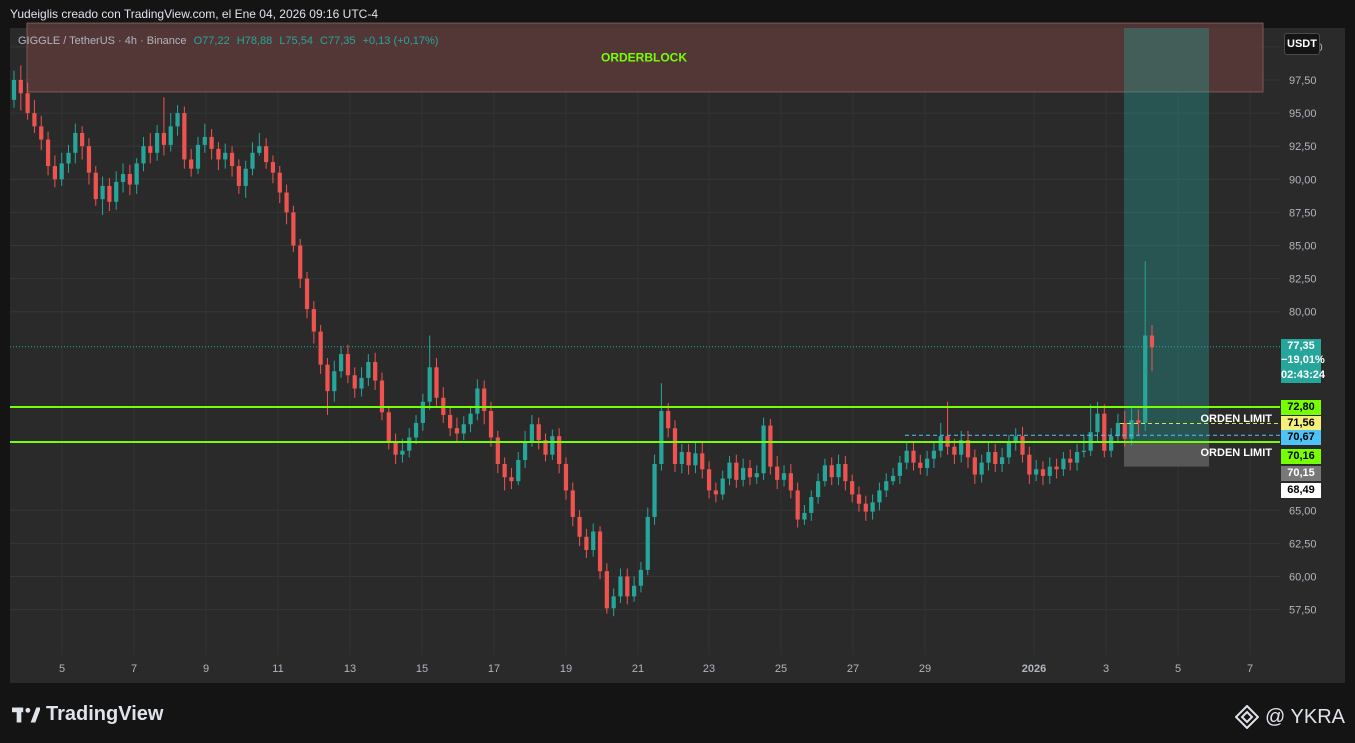 Image resolution: width=1355 pixels, height=743 pixels. I want to click on legend-close: C77,35, so click(338, 41).